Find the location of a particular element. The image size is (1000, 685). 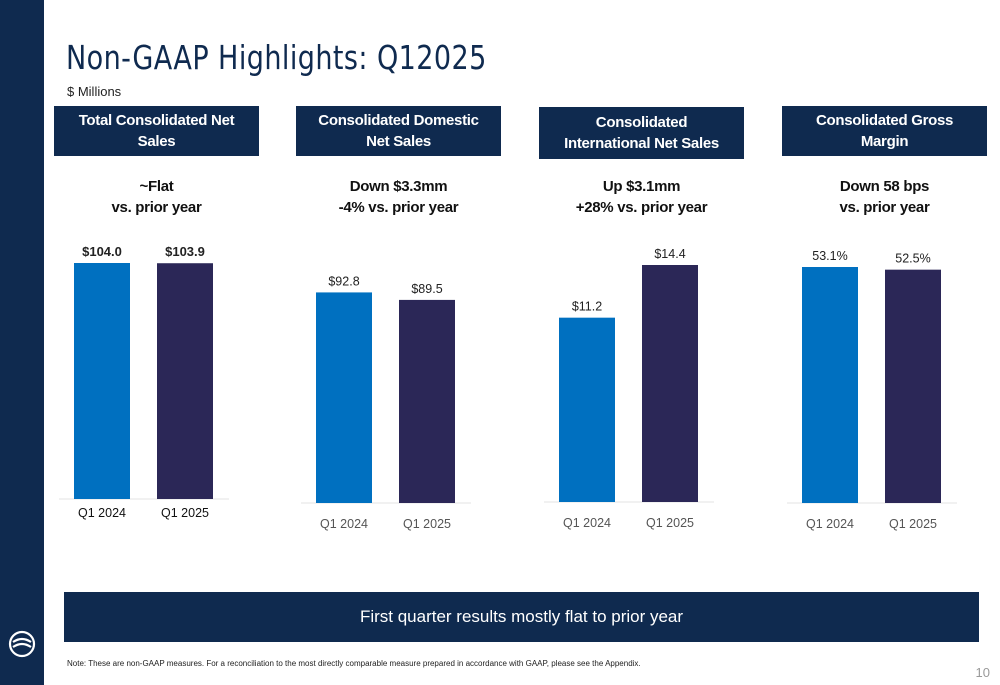

summary-line: +28% vs. prior year is located at coordinates (641, 207).